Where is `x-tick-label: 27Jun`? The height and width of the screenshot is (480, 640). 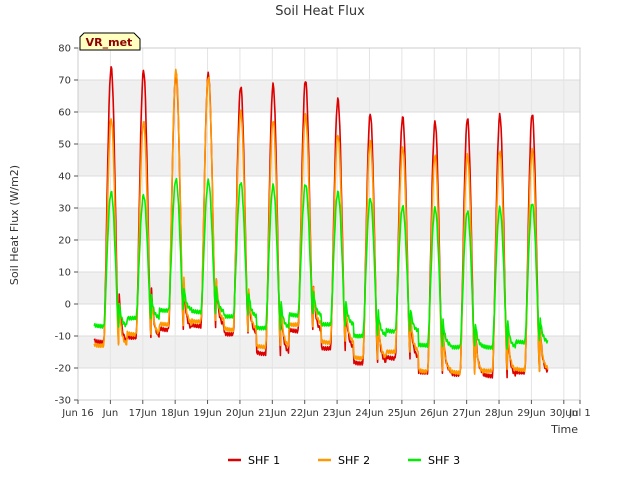 x-tick-label: 27Jun is located at coordinates (466, 413).